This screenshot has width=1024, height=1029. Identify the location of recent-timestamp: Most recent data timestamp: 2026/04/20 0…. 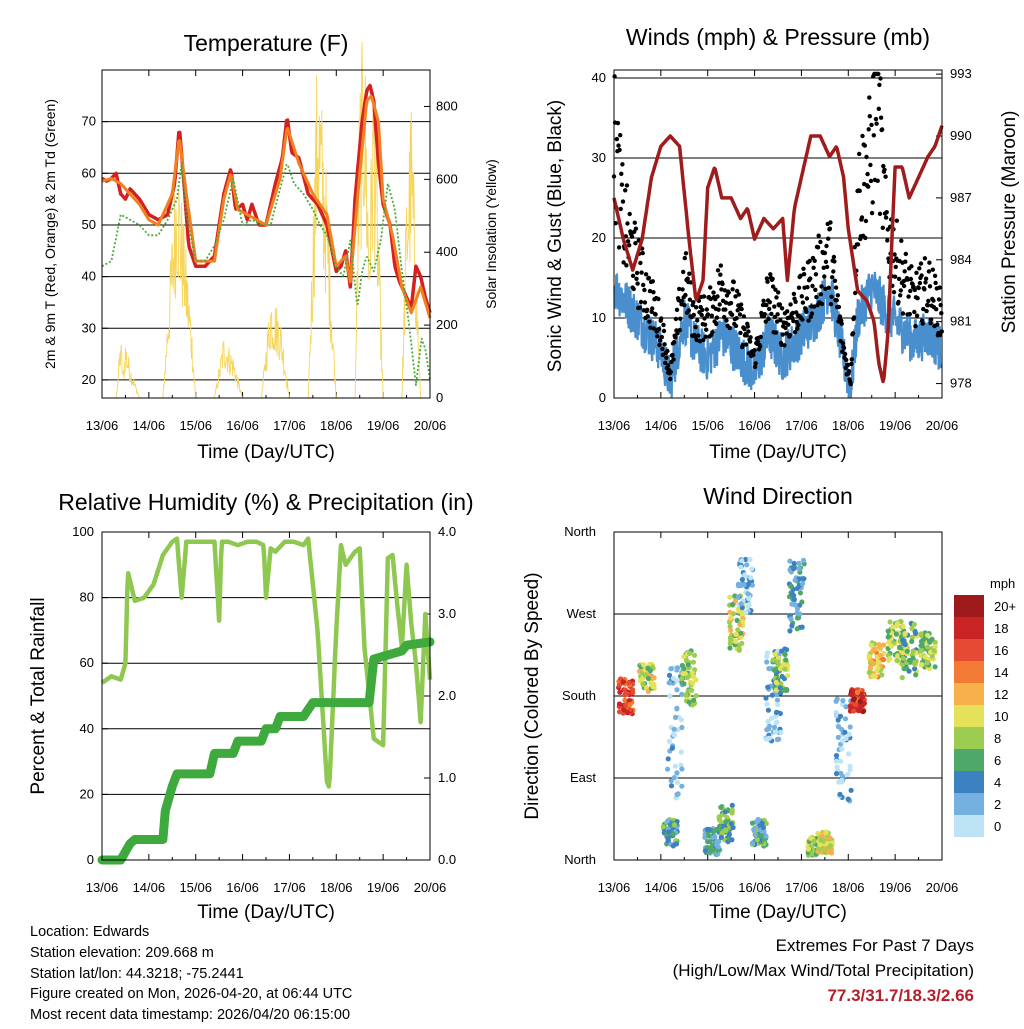
(190, 1015).